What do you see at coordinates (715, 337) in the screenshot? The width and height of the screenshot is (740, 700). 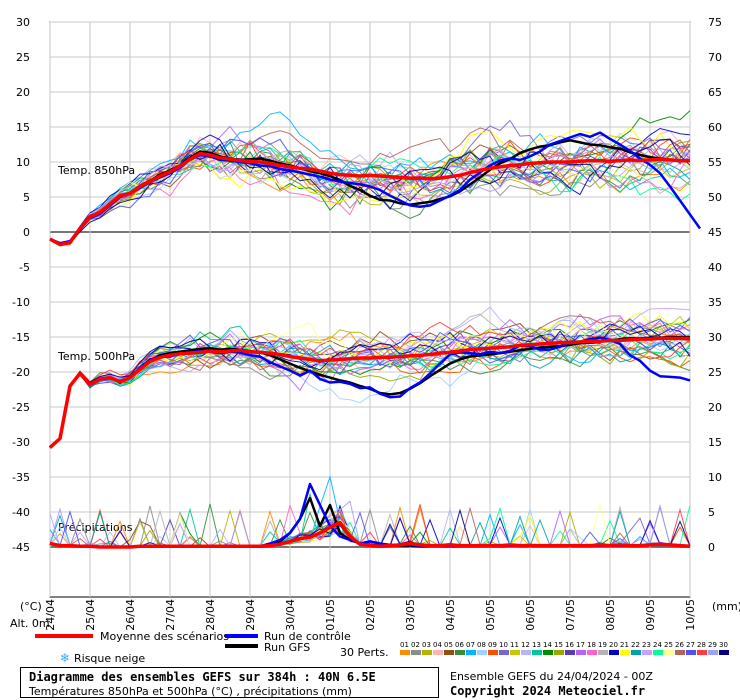 I see `right-tick-label: 30` at bounding box center [715, 337].